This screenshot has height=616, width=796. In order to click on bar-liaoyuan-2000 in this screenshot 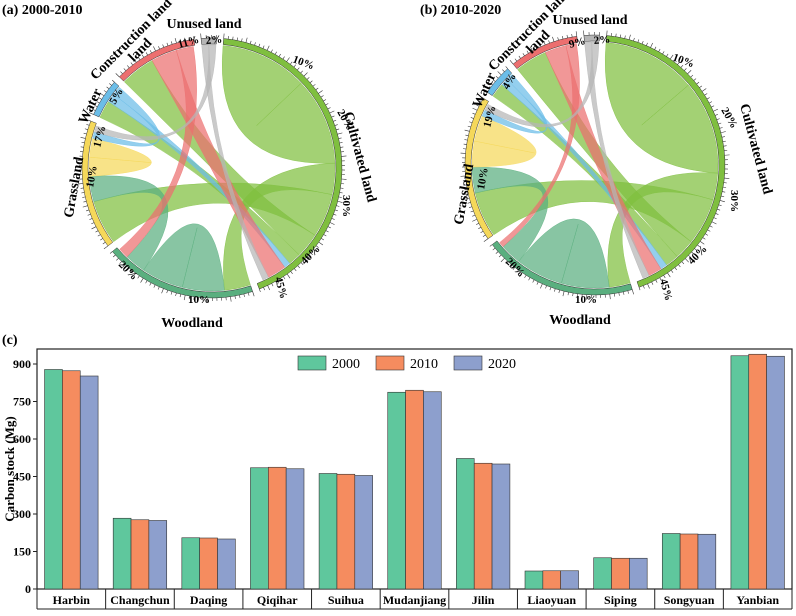, I will do `click(534, 580)`.